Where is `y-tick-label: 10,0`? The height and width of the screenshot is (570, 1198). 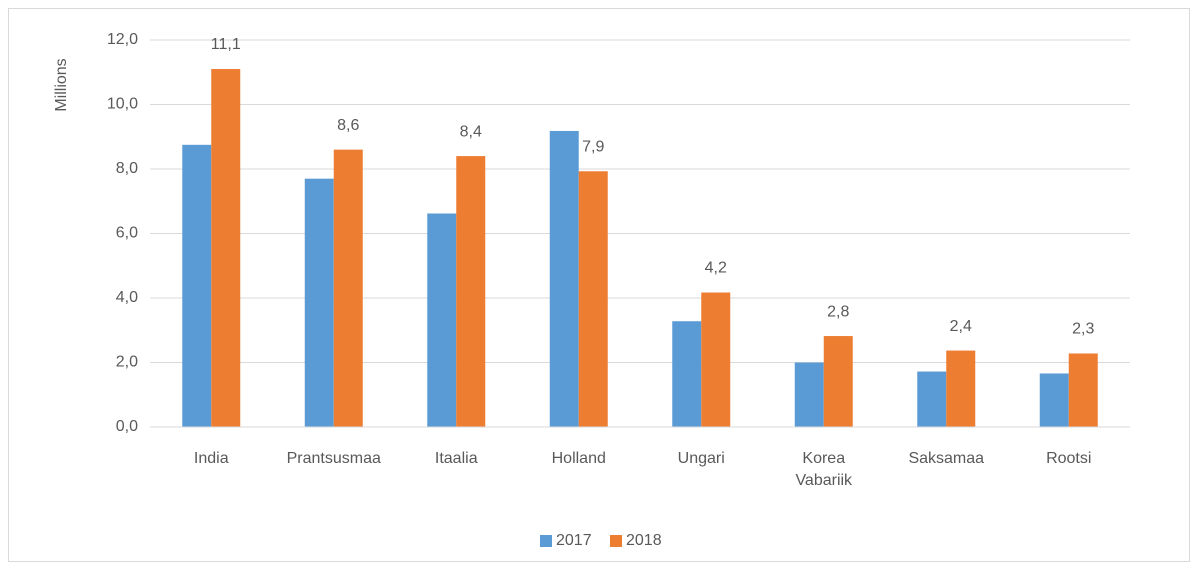 y-tick-label: 10,0 is located at coordinates (122, 104).